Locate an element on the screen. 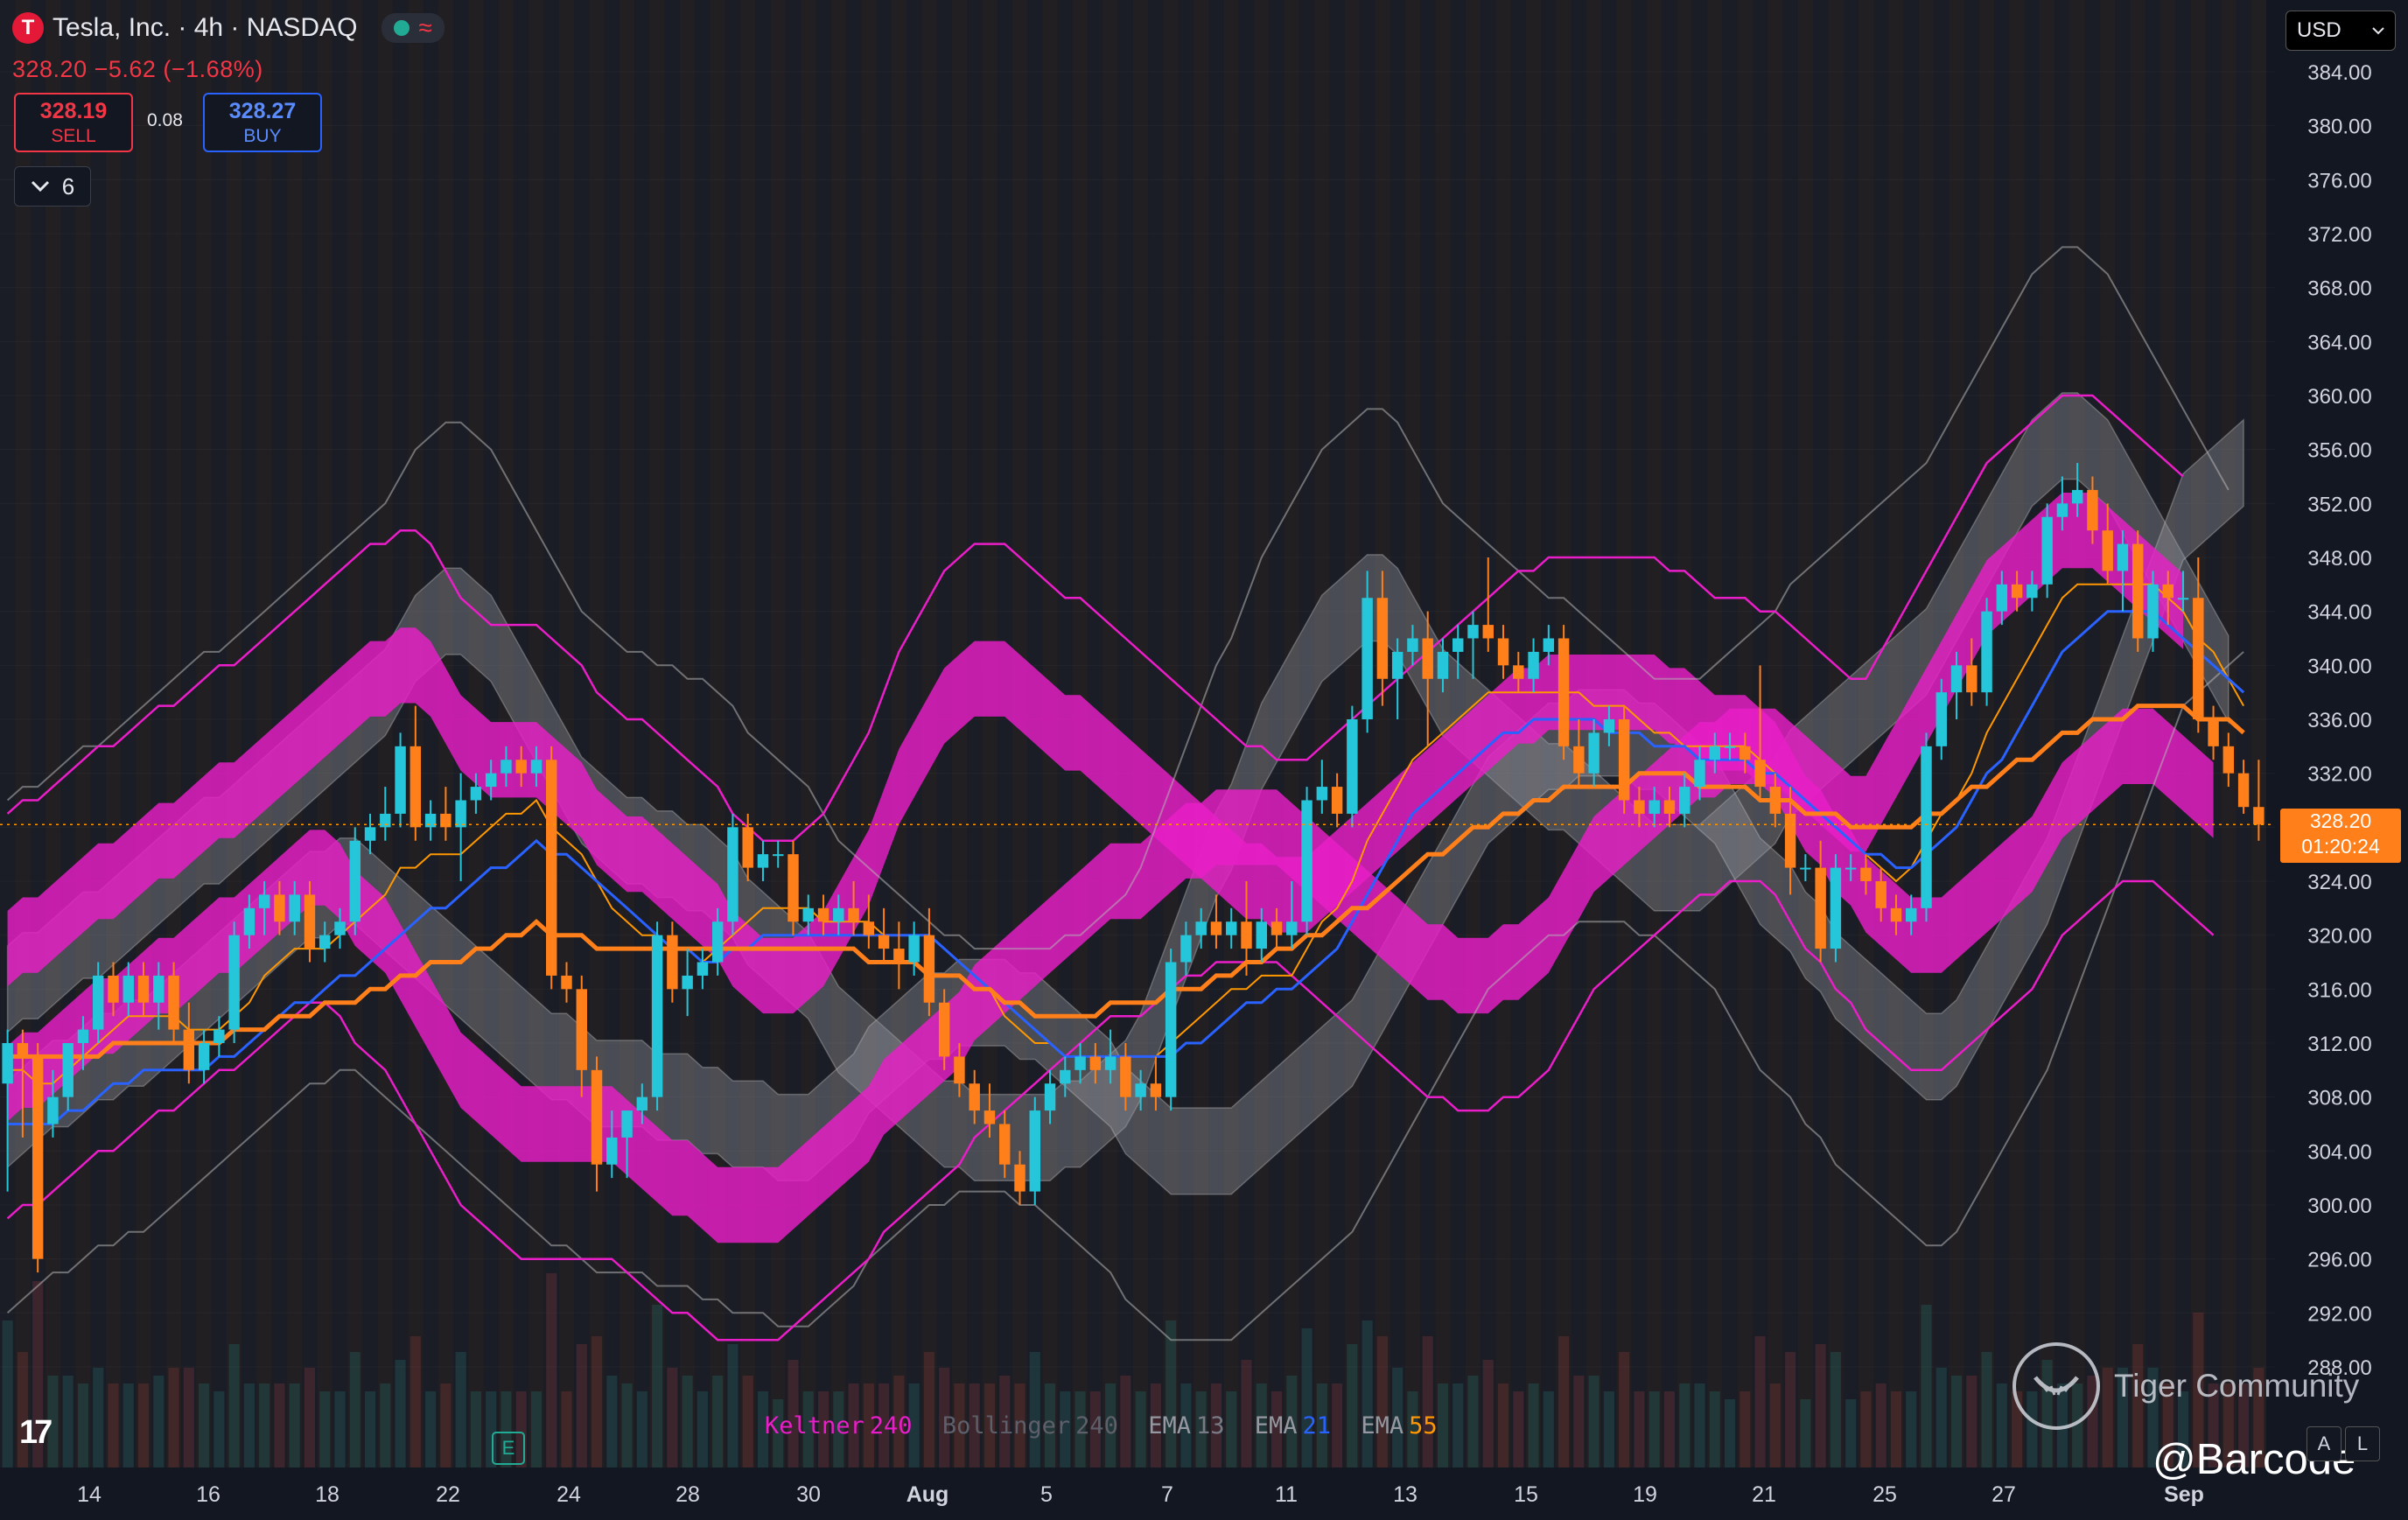 Image resolution: width=2408 pixels, height=1520 pixels. legend-ema13-name: EMA is located at coordinates (1169, 1425).